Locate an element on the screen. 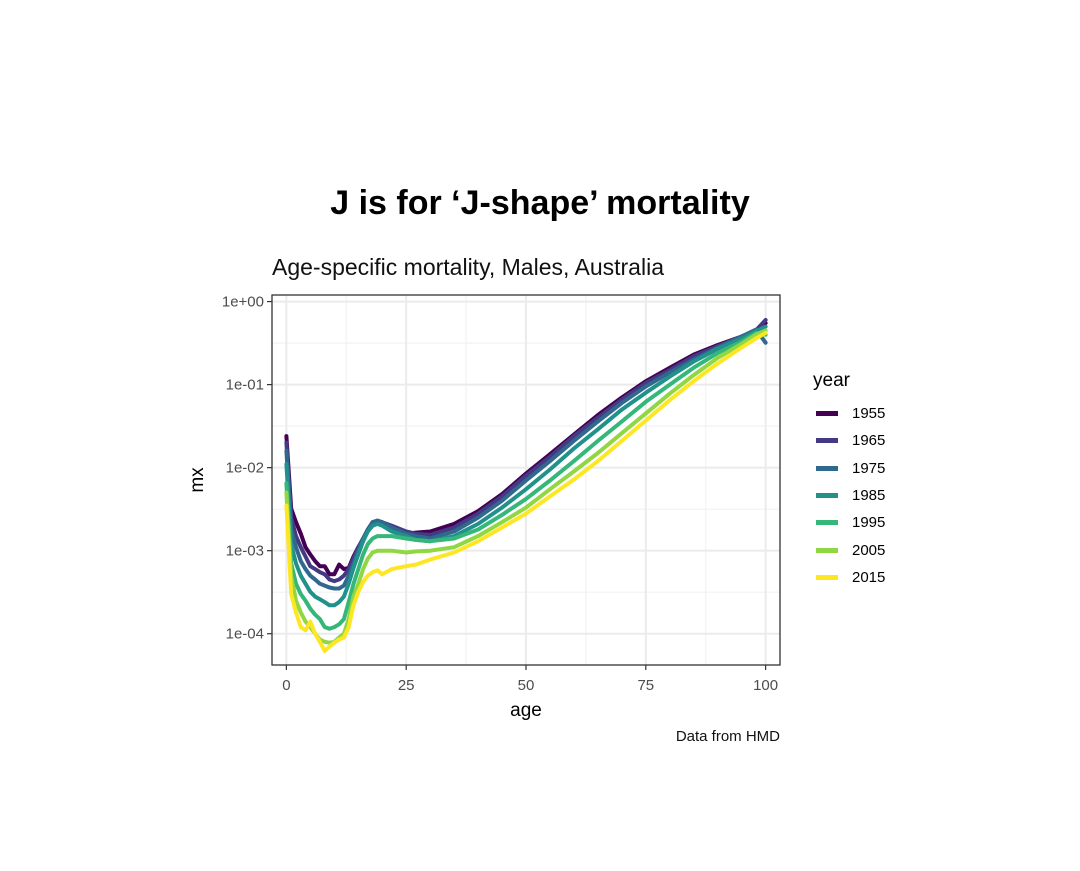  legend-item-1985: 1985 is located at coordinates (849, 495).